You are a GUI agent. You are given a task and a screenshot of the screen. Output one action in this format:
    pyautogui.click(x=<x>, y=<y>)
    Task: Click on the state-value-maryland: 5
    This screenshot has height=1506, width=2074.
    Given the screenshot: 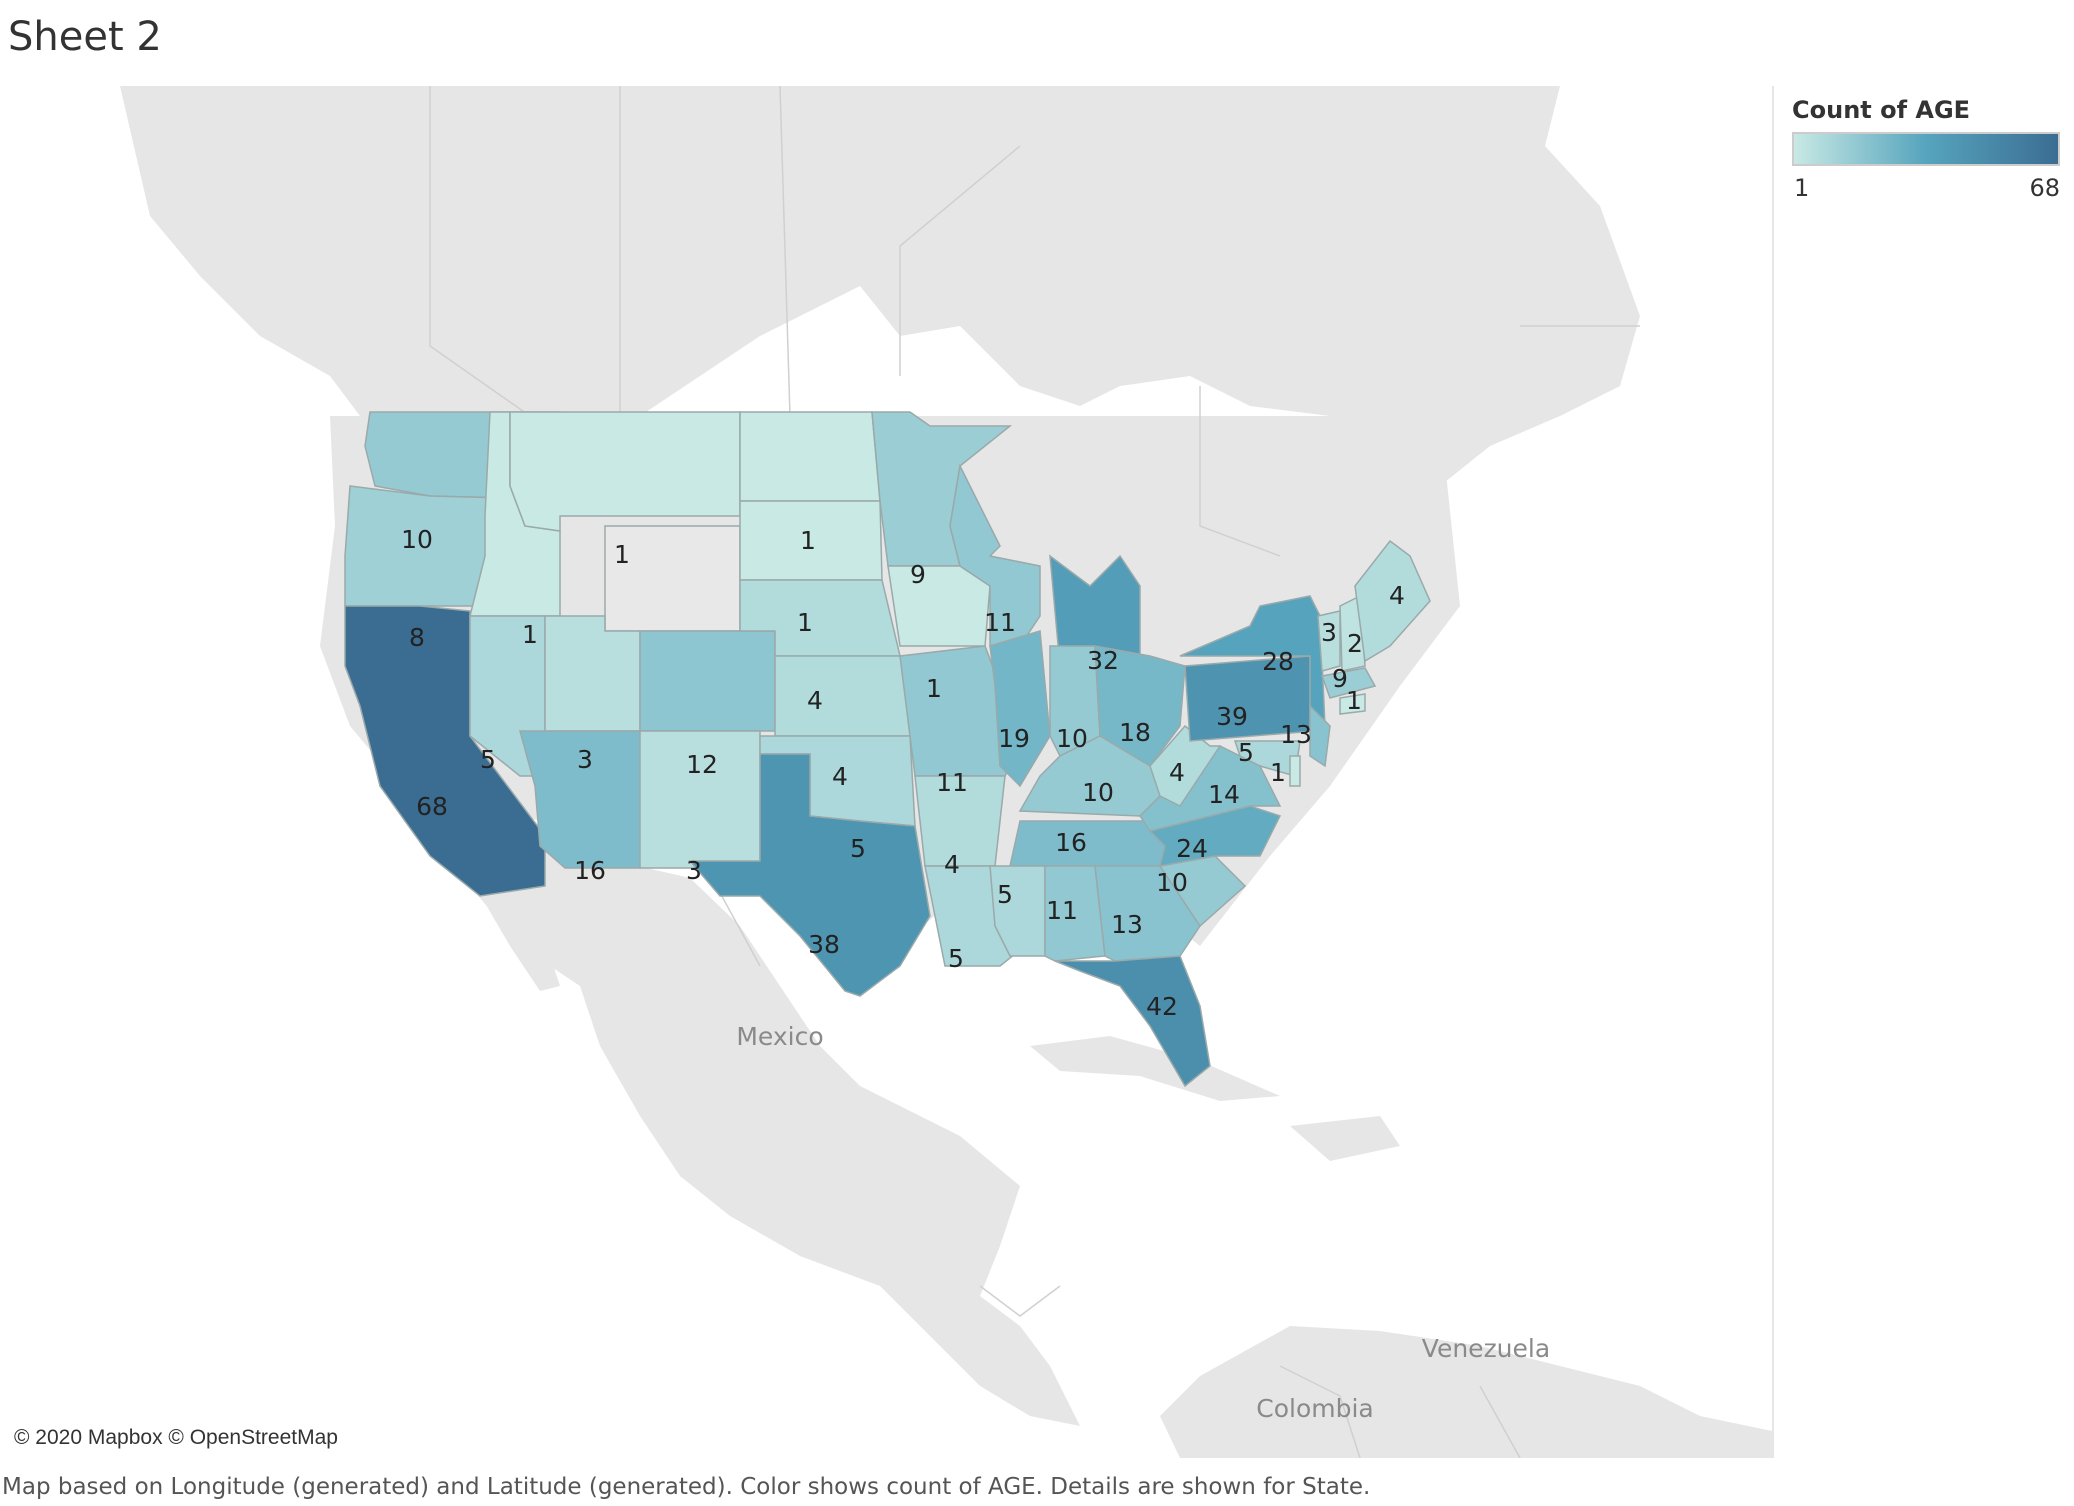 What is the action you would take?
    pyautogui.click(x=1246, y=752)
    